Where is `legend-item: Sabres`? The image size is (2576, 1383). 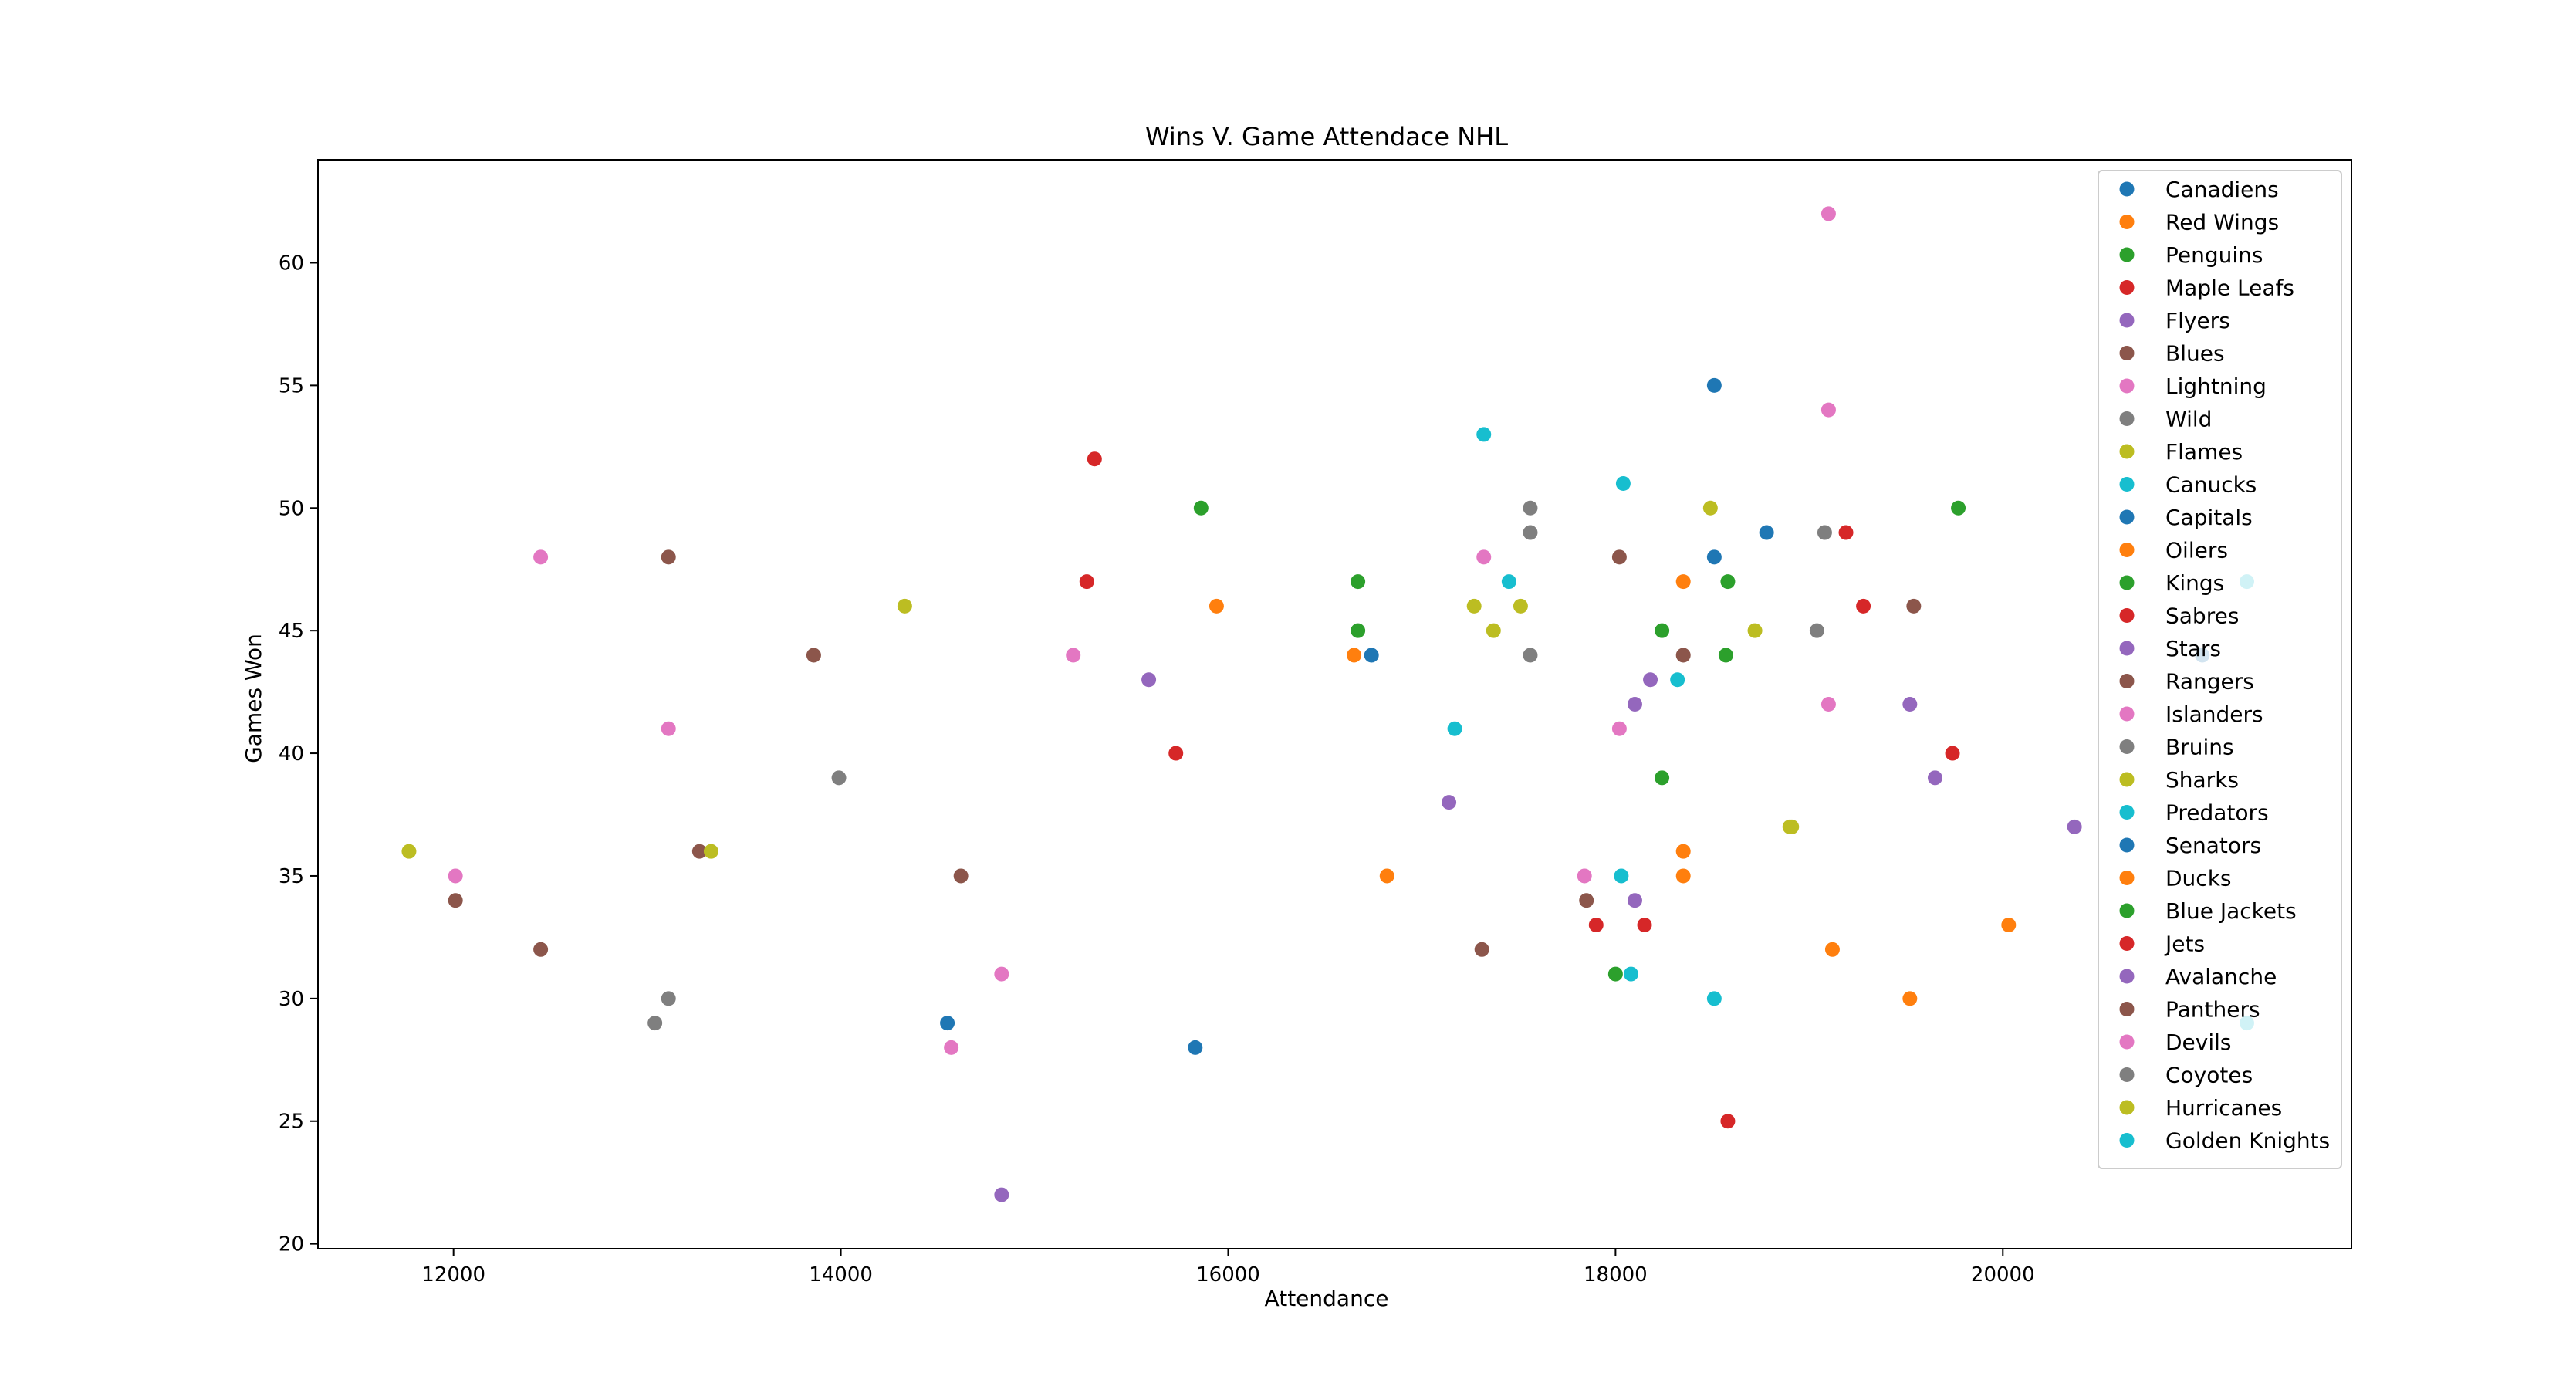 legend-item: Sabres is located at coordinates (2179, 616).